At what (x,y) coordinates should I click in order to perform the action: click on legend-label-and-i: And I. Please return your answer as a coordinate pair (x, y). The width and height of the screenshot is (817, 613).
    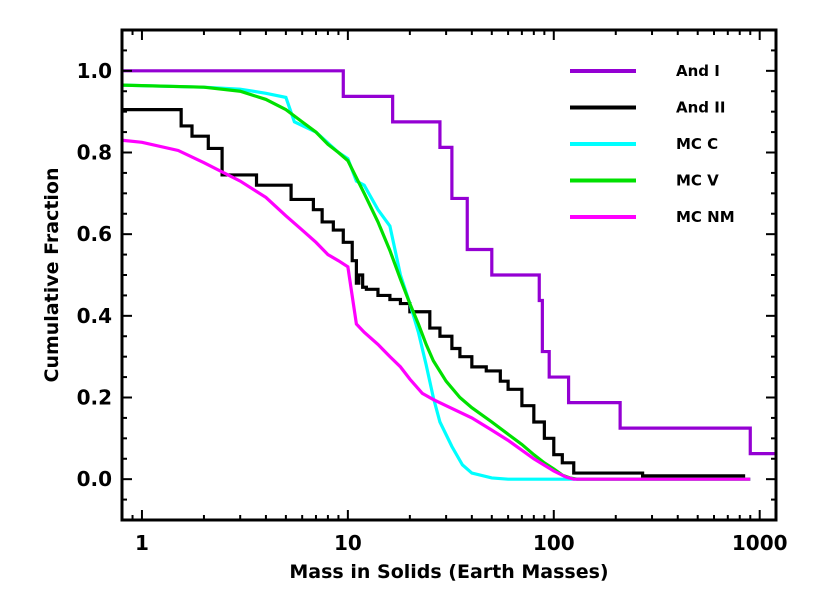
    Looking at the image, I should click on (698, 71).